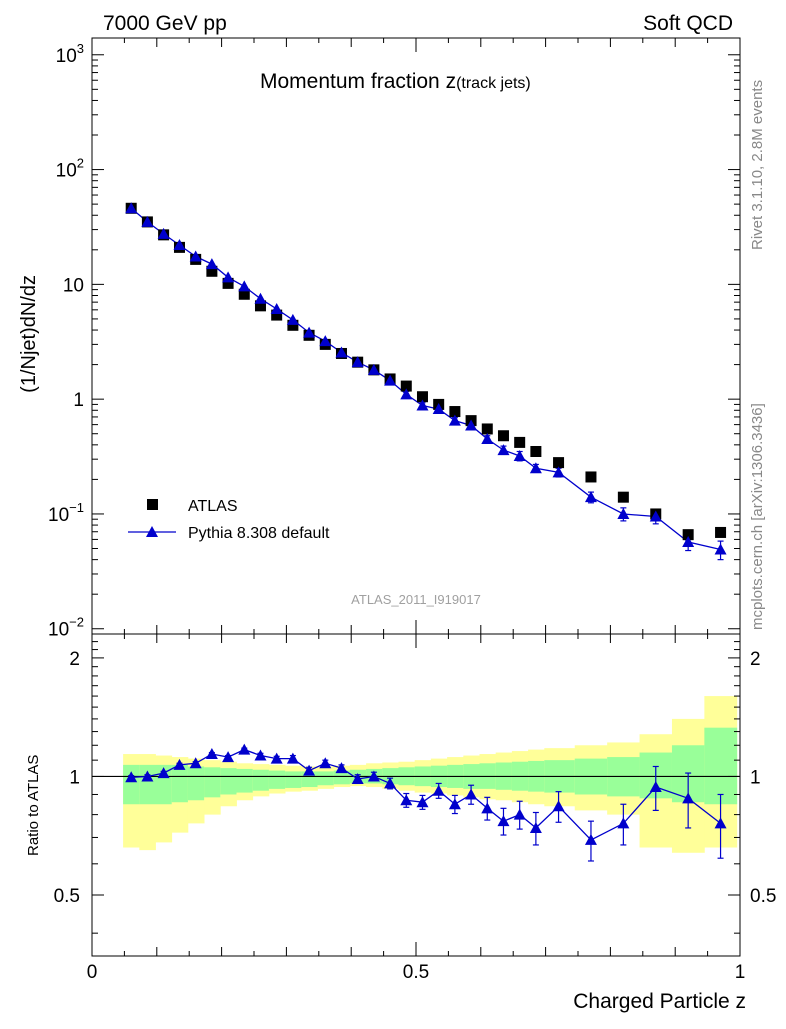  What do you see at coordinates (688, 23) in the screenshot?
I see `header-right: Soft QCD` at bounding box center [688, 23].